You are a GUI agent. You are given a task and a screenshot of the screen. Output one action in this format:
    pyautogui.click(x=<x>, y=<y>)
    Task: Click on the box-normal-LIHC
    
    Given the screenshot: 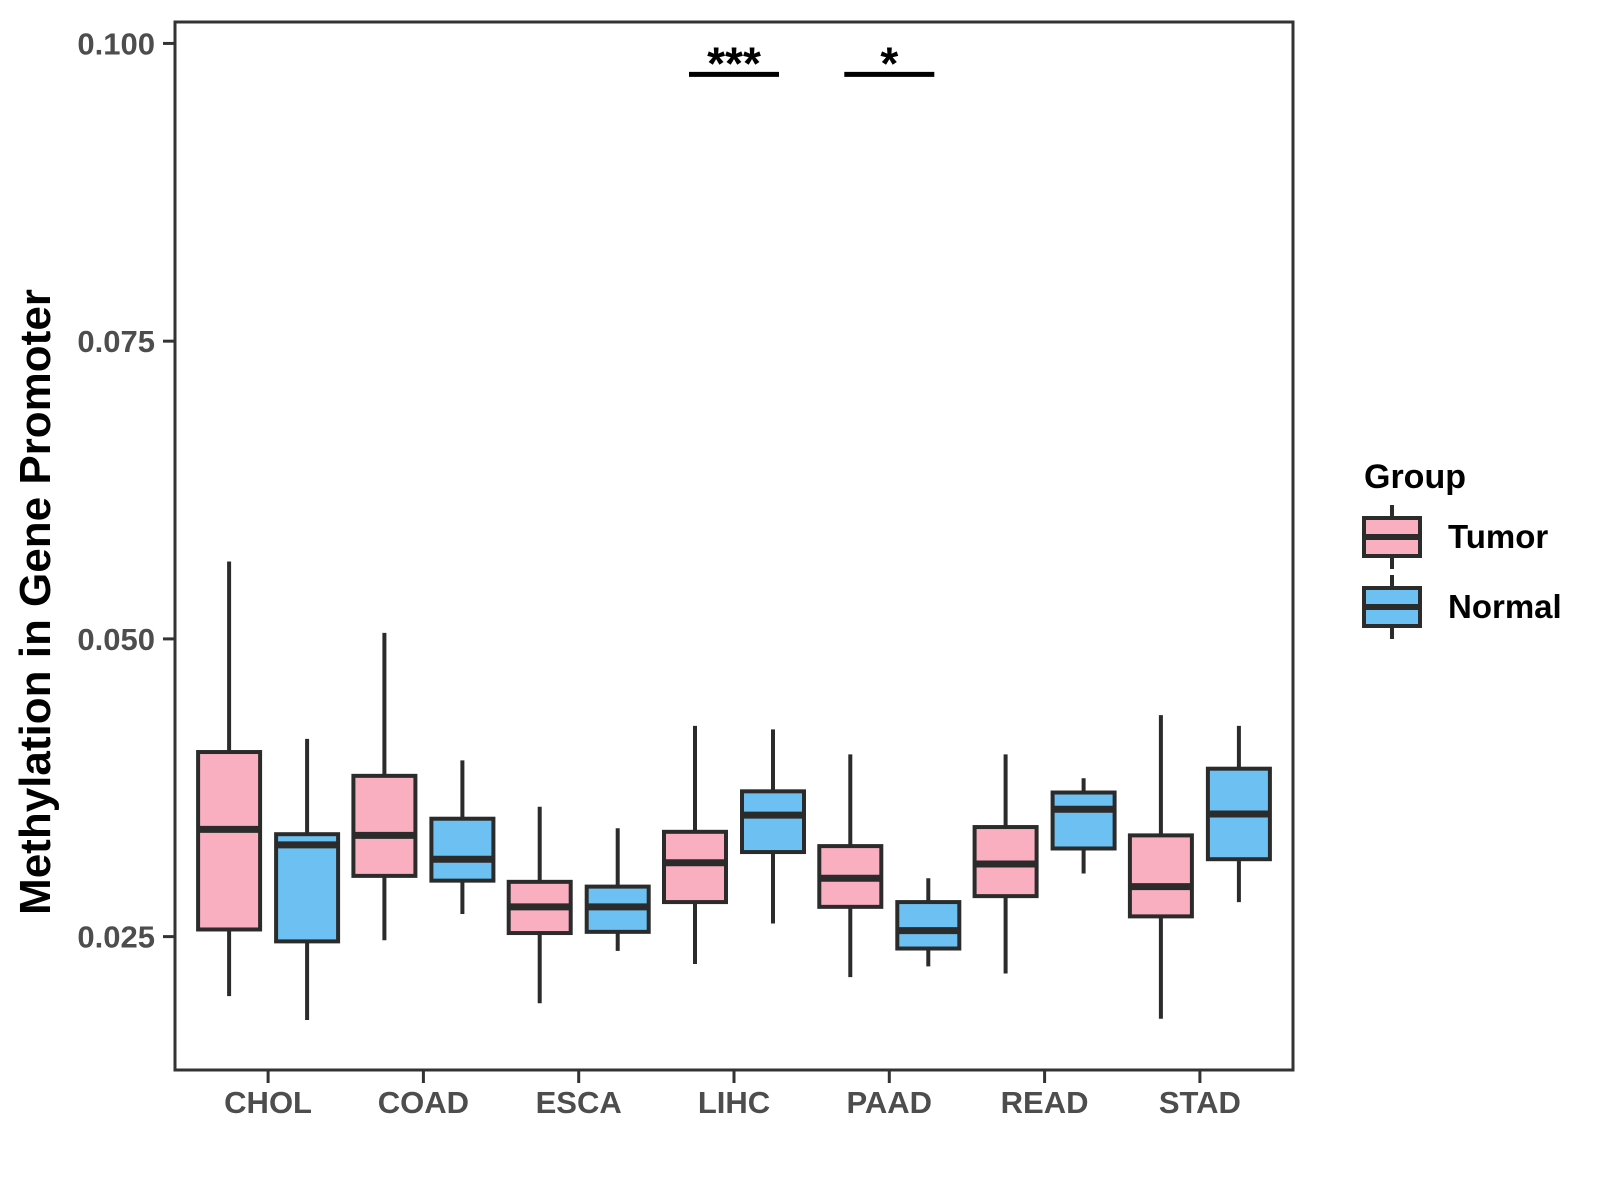 What is the action you would take?
    pyautogui.click(x=773, y=822)
    